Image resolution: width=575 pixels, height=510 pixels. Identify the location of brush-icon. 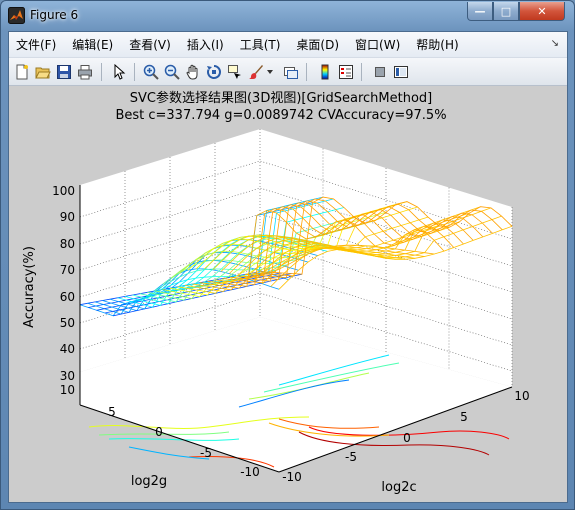
(256, 72).